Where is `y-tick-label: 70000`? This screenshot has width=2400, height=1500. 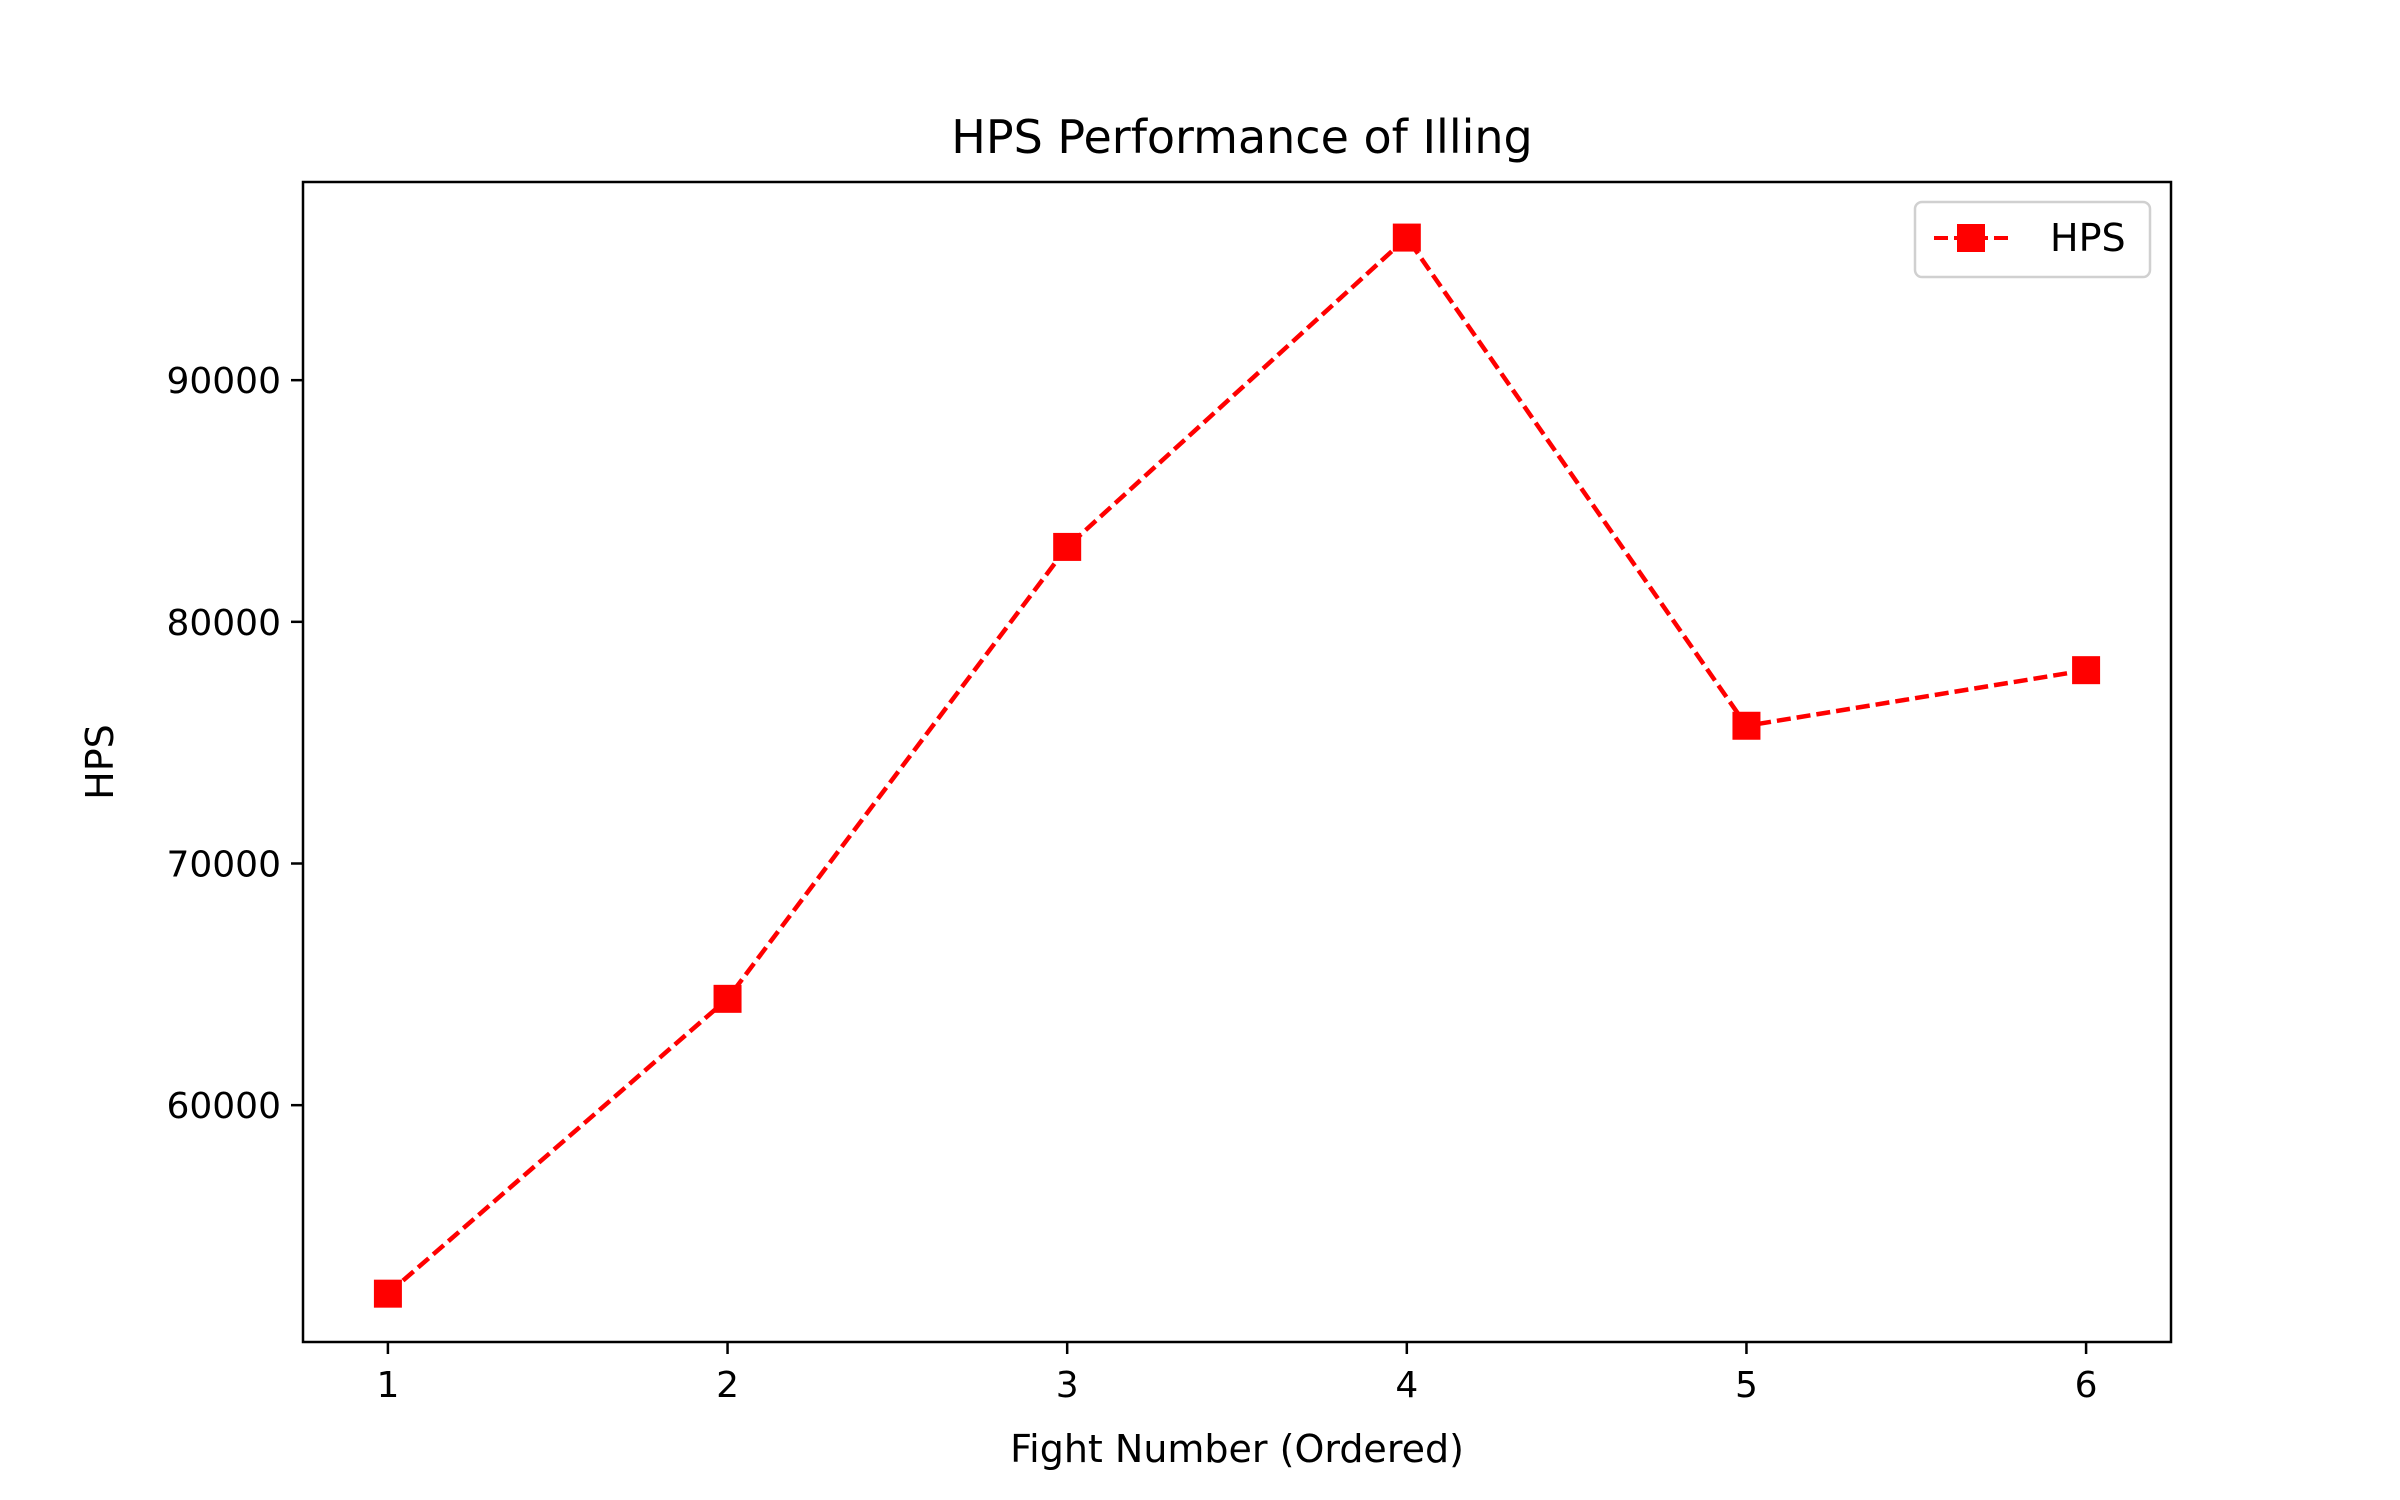
y-tick-label: 70000 is located at coordinates (223, 865).